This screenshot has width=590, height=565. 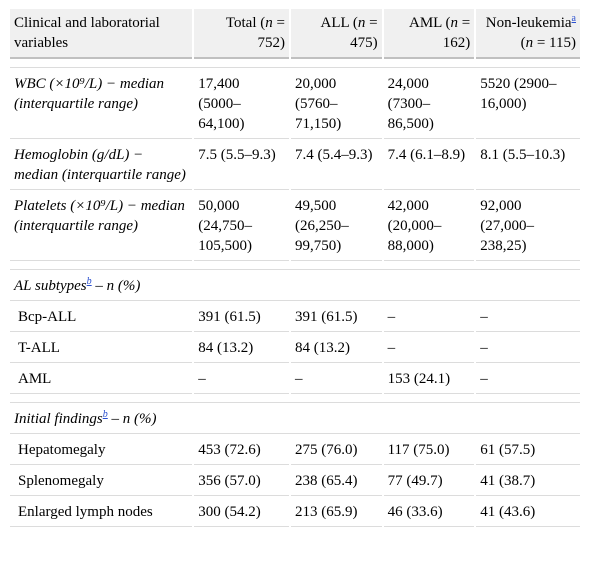 What do you see at coordinates (241, 104) in the screenshot?
I see `cell-total: 17,400 (5000–64,100)` at bounding box center [241, 104].